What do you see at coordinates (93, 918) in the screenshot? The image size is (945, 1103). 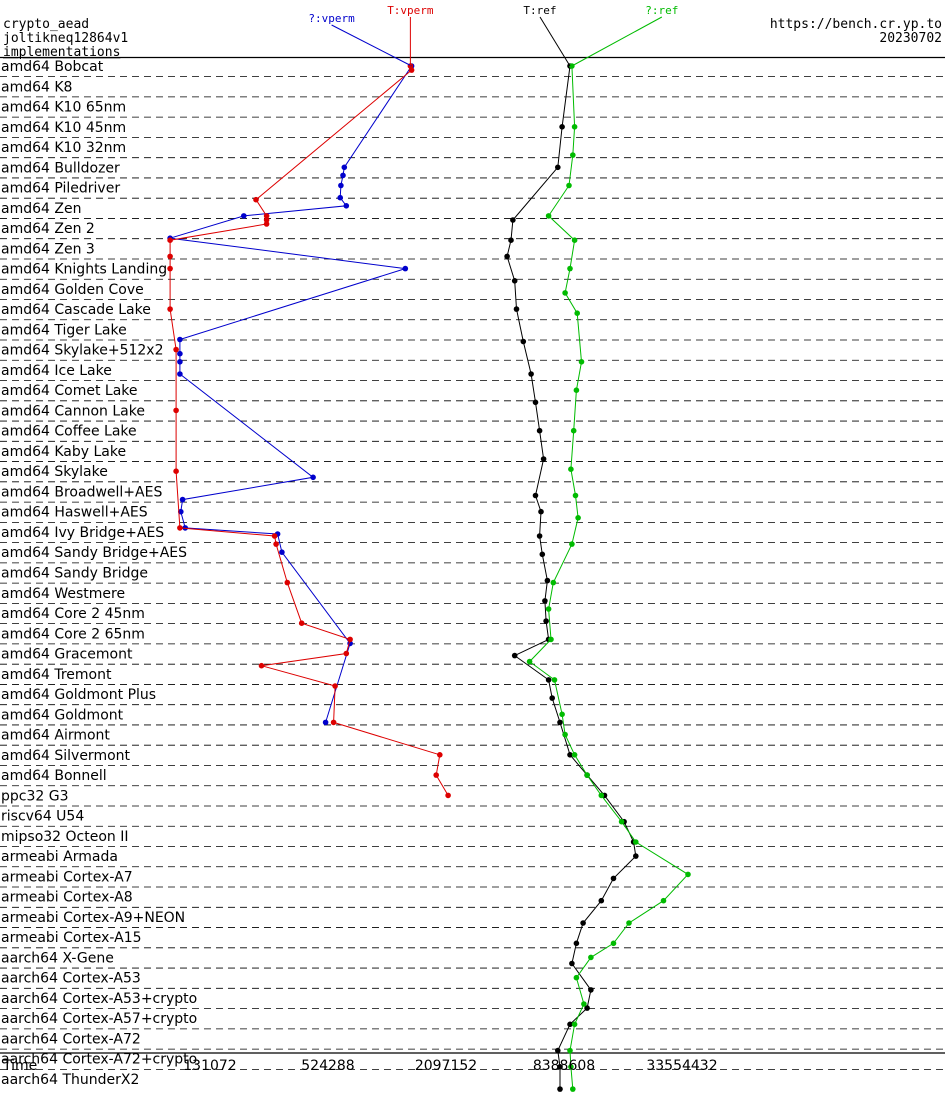 I see `category-label: armeabi Cortex-A9+NEON` at bounding box center [93, 918].